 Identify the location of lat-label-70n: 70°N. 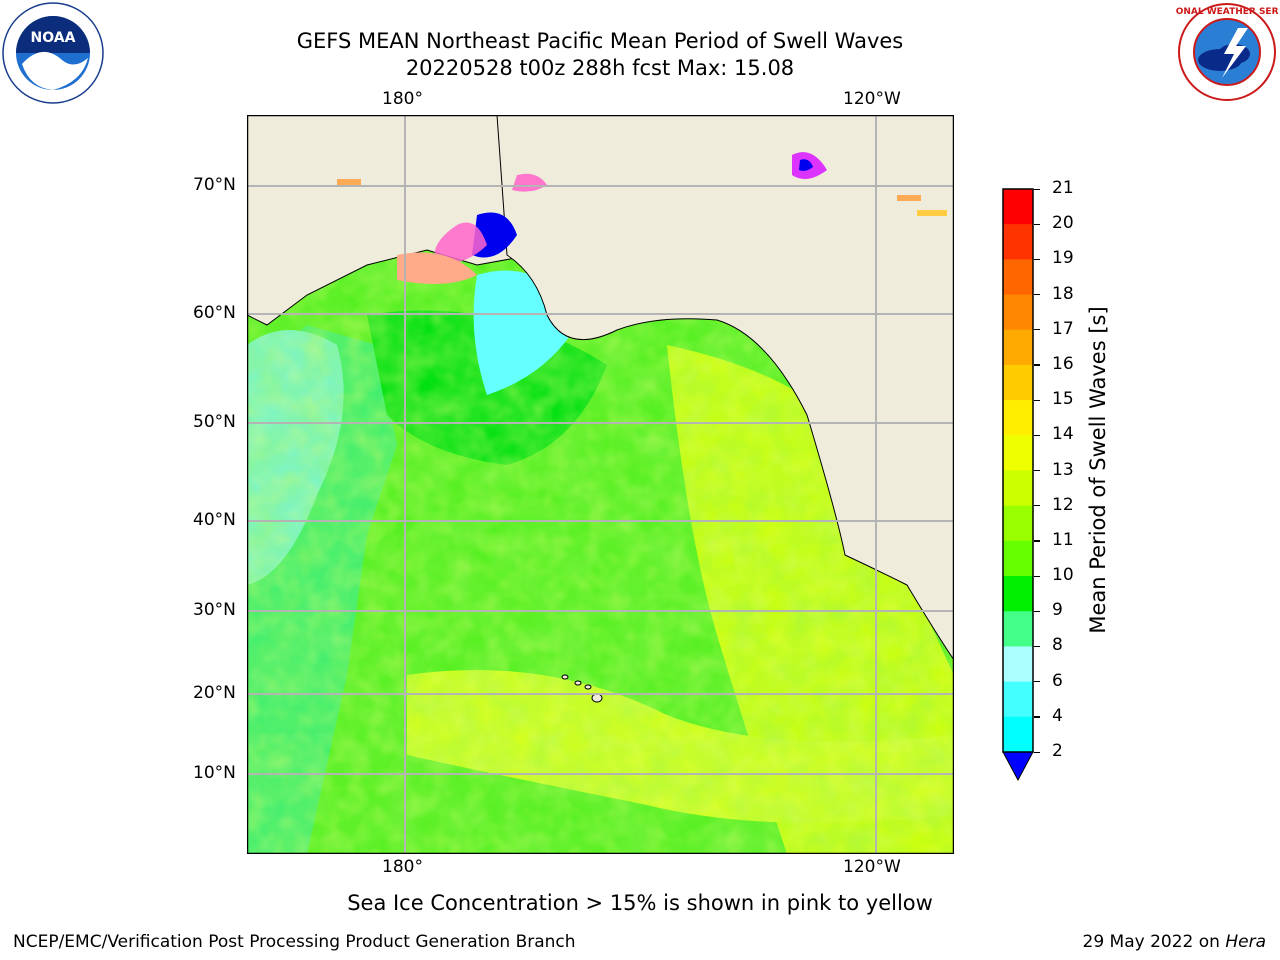
(214, 185).